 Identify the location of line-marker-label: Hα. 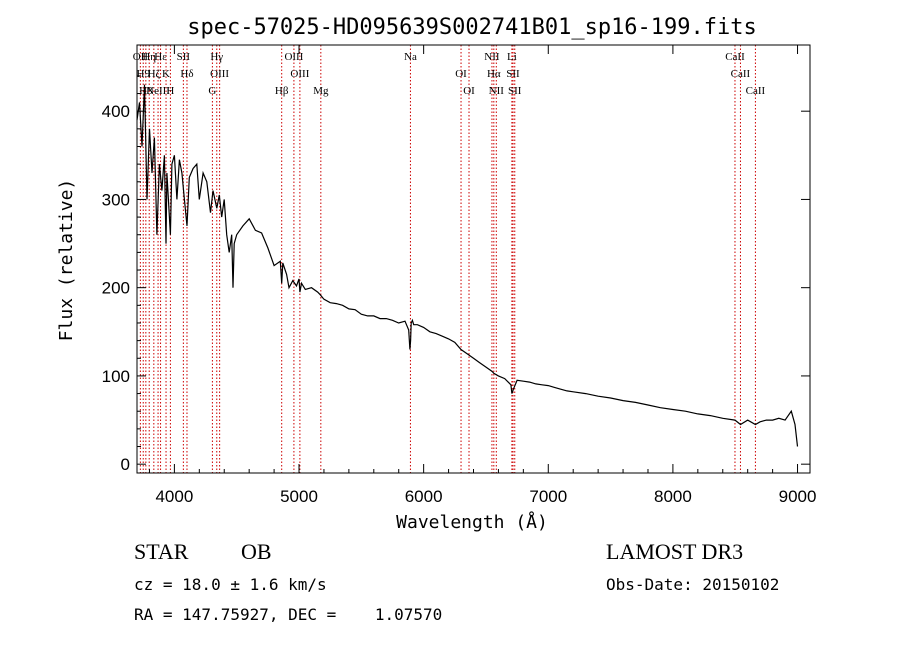
(494, 74).